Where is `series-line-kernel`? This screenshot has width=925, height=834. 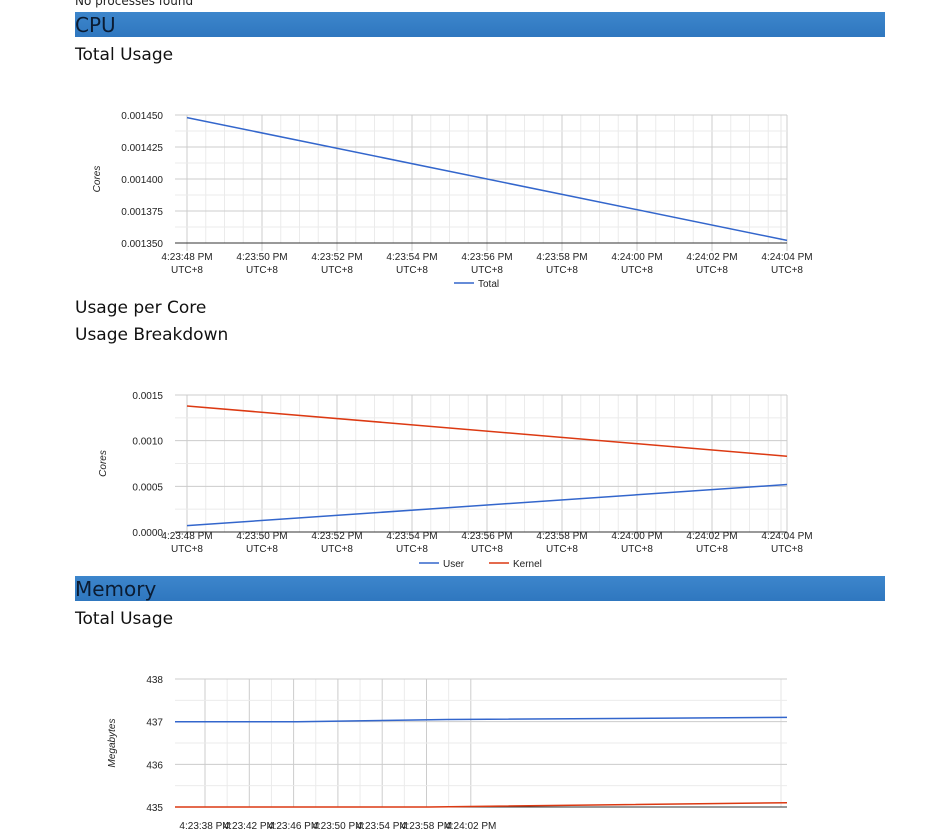 series-line-kernel is located at coordinates (487, 431).